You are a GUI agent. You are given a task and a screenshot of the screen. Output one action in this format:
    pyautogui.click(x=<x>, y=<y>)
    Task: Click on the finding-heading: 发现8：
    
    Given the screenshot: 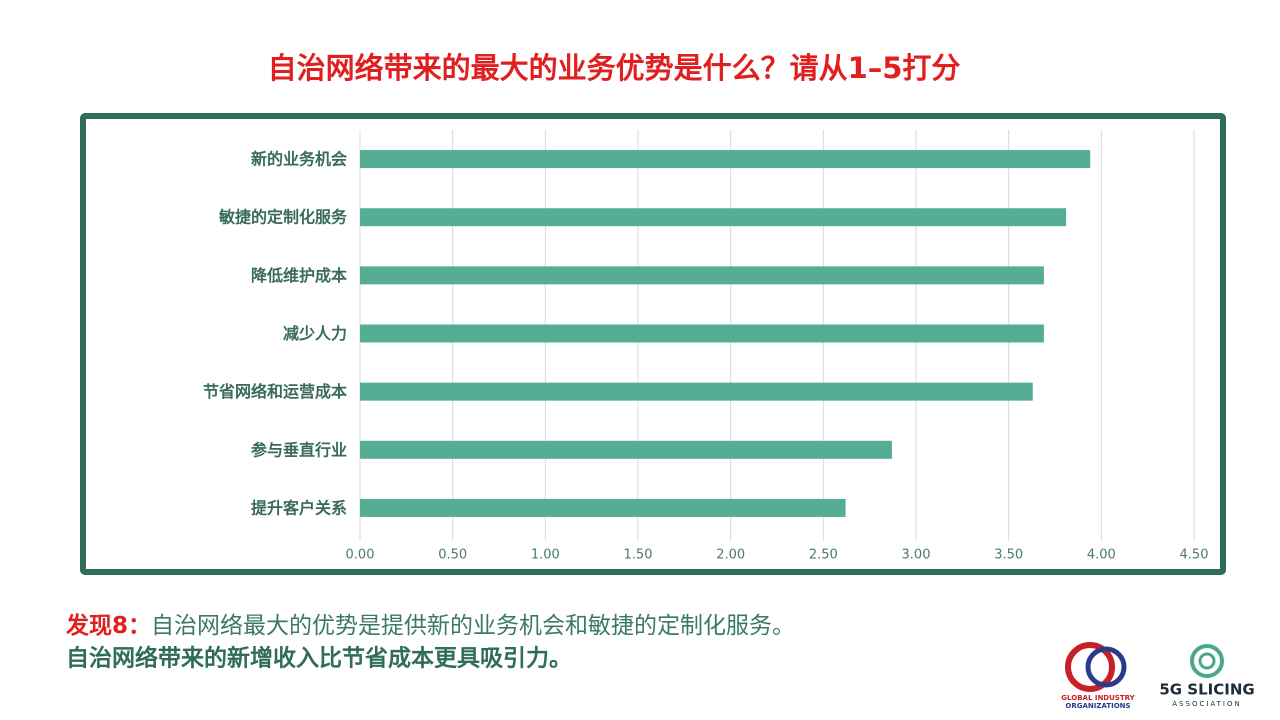 What is the action you would take?
    pyautogui.click(x=108, y=625)
    